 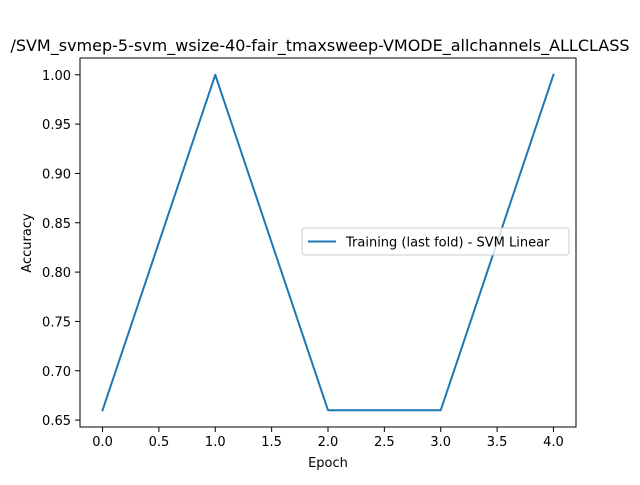 What do you see at coordinates (56, 224) in the screenshot?
I see `y-tick-label: 0.85` at bounding box center [56, 224].